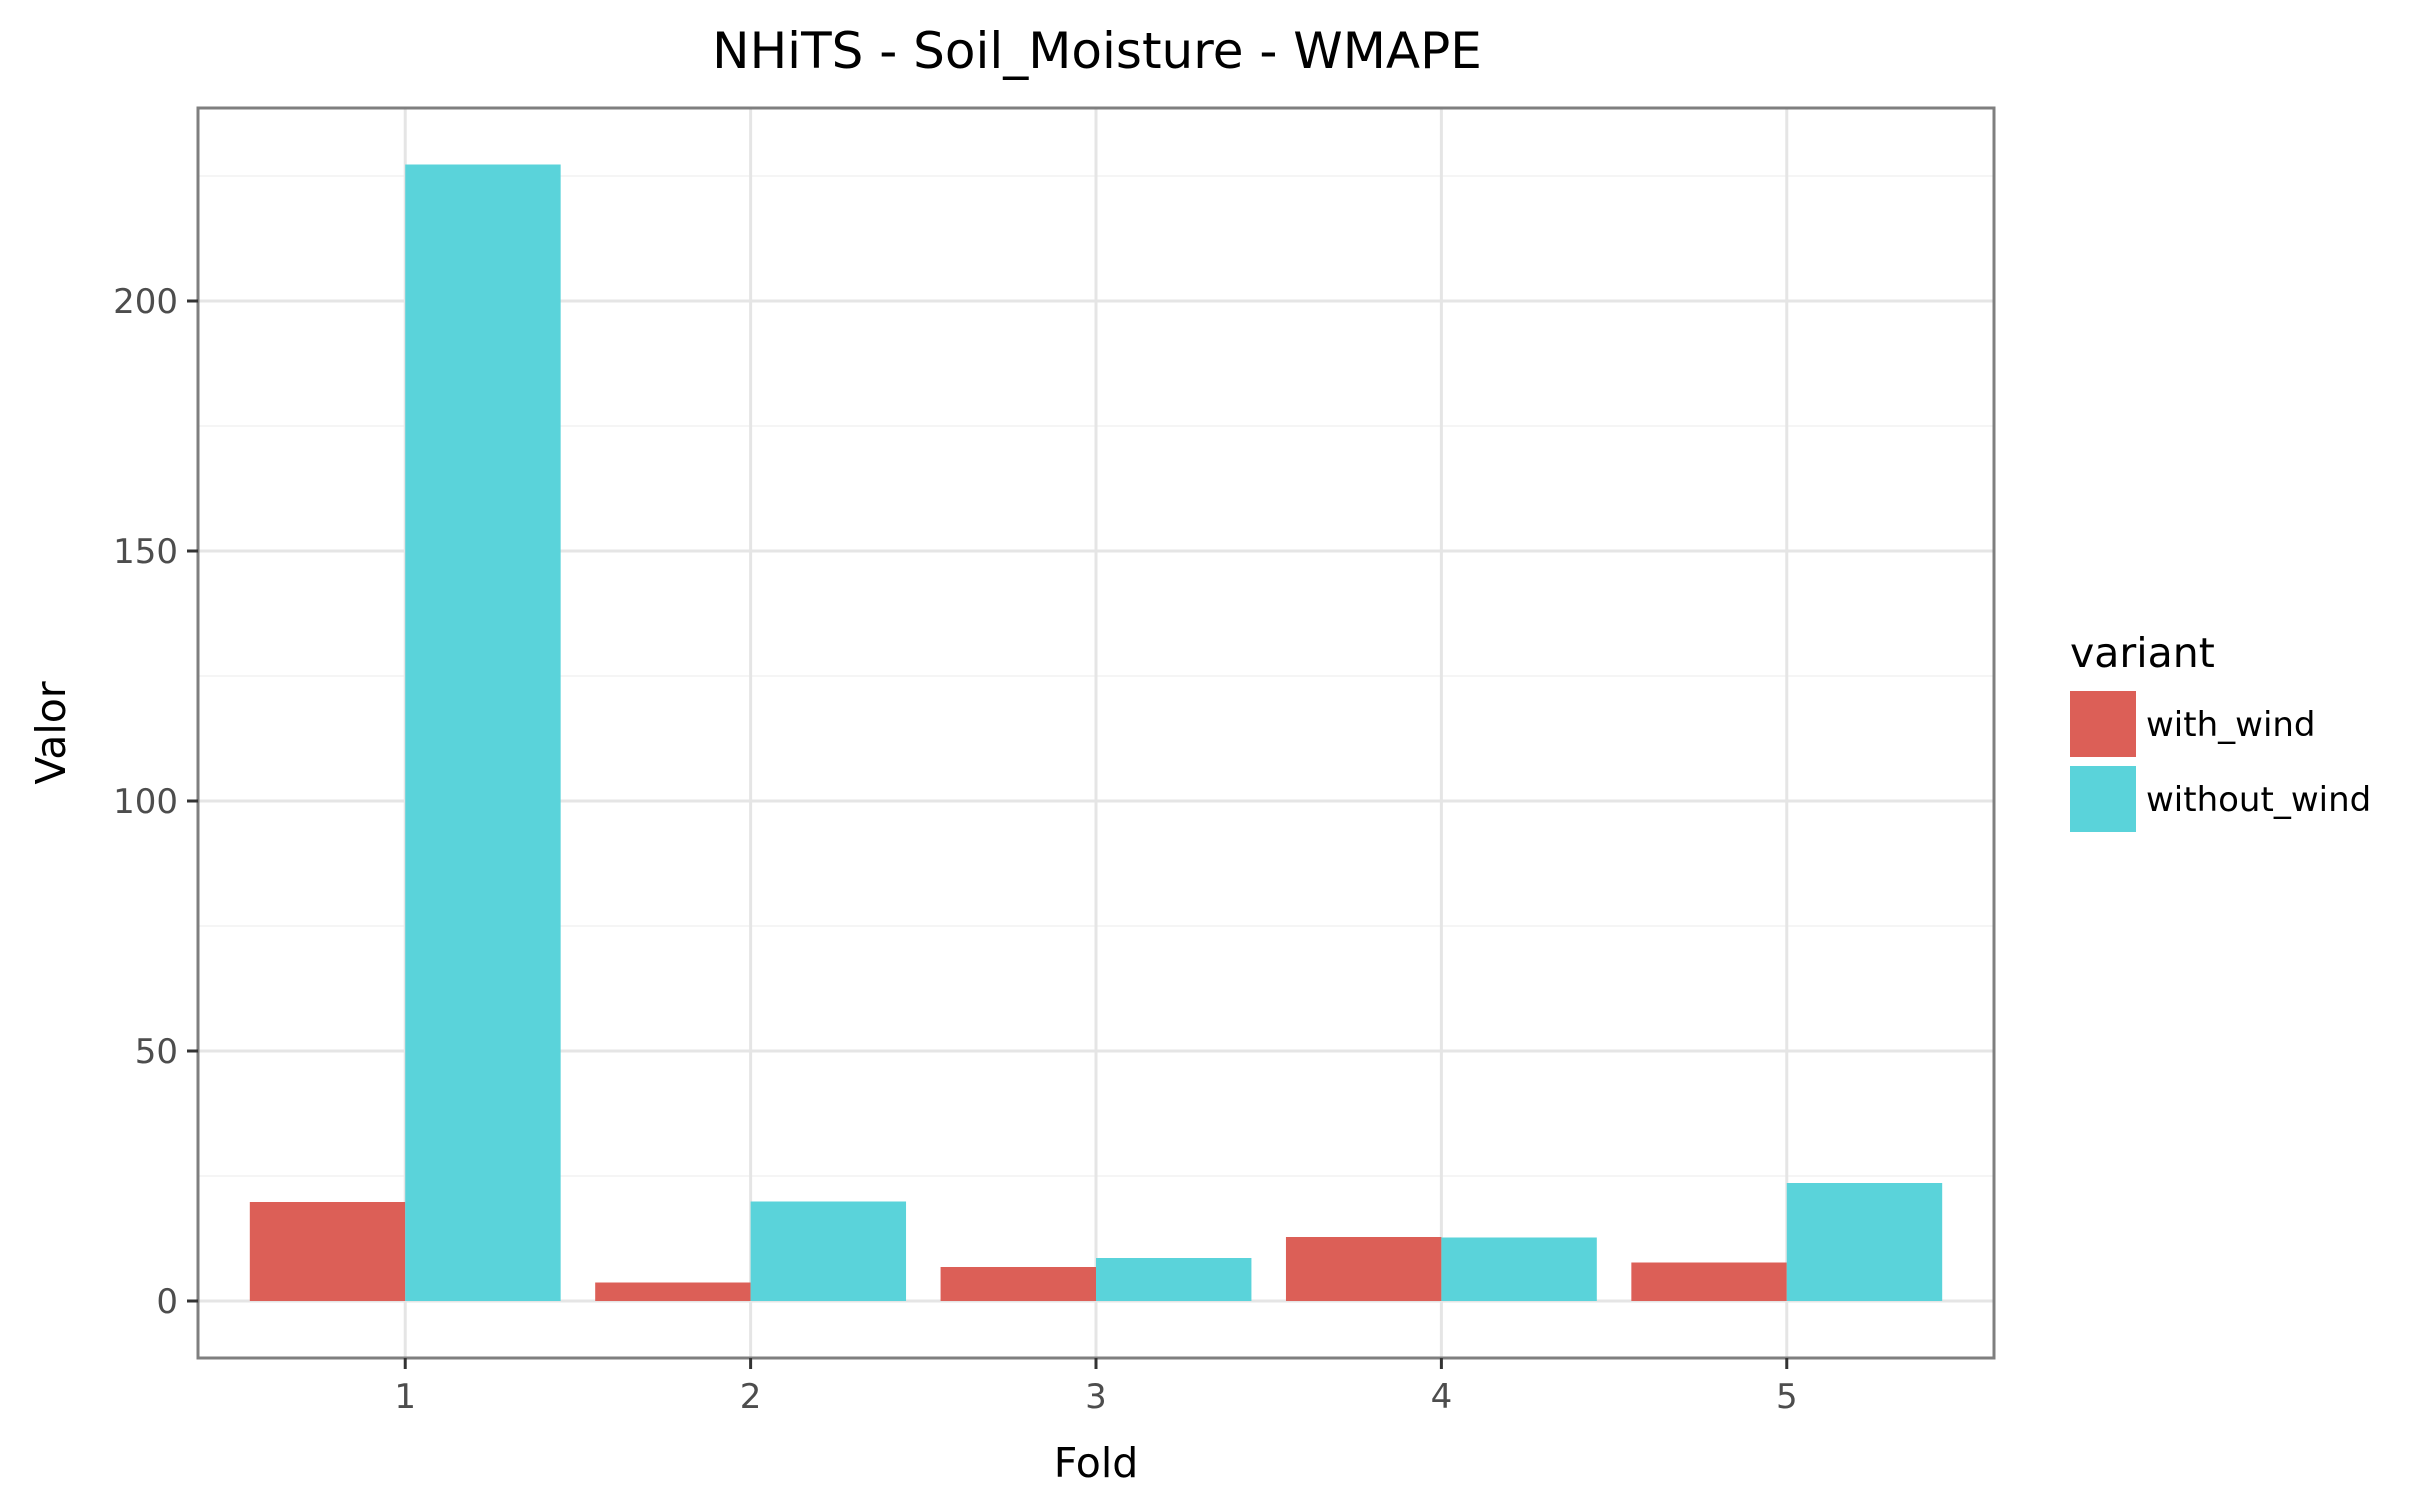 The width and height of the screenshot is (2411, 1511). What do you see at coordinates (2258, 800) in the screenshot?
I see `legend-label-without_wind: without_wind` at bounding box center [2258, 800].